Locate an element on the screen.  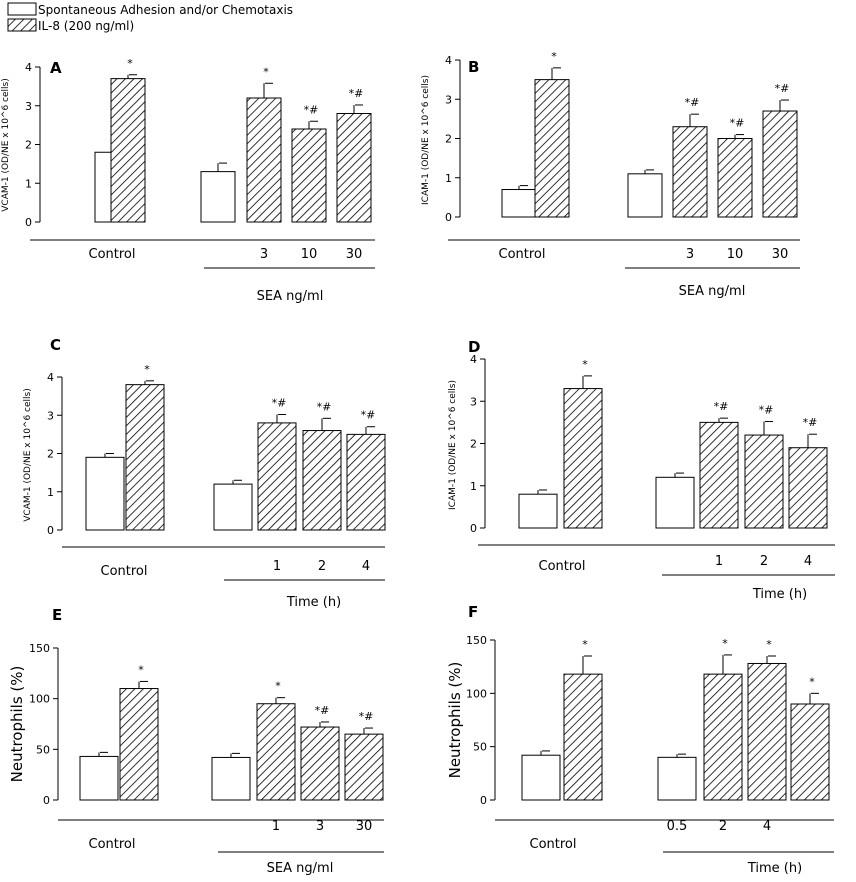
panel-letter: E is located at coordinates (57, 615).